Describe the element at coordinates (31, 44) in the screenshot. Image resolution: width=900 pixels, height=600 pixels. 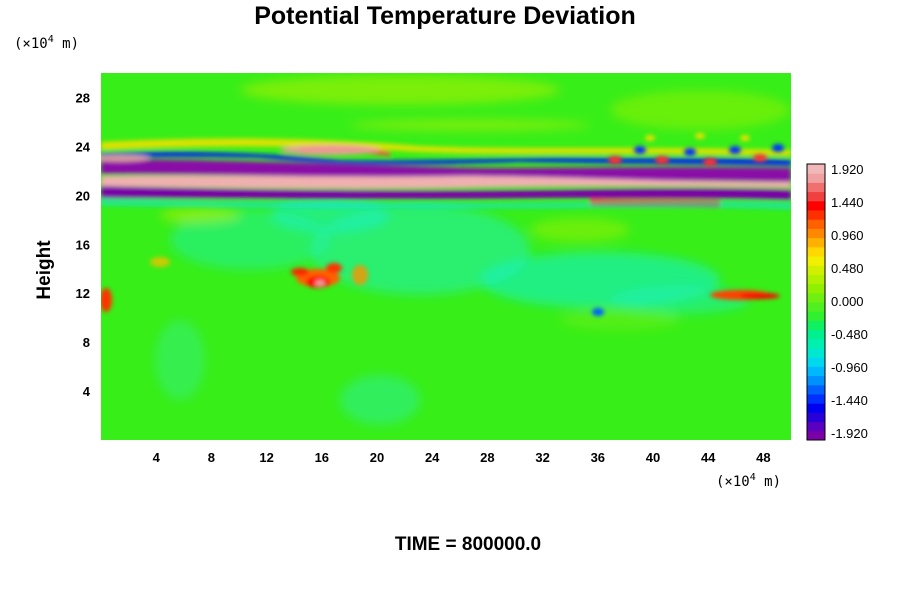
I see `y-unit-label-base: (×10` at that location.